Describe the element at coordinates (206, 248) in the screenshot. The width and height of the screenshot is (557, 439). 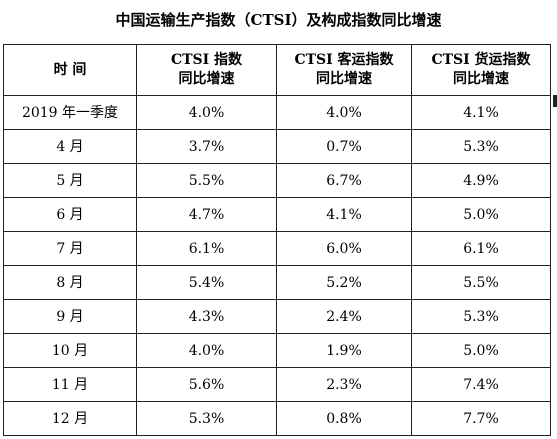
I see `ctsi-cell: 6.1%` at that location.